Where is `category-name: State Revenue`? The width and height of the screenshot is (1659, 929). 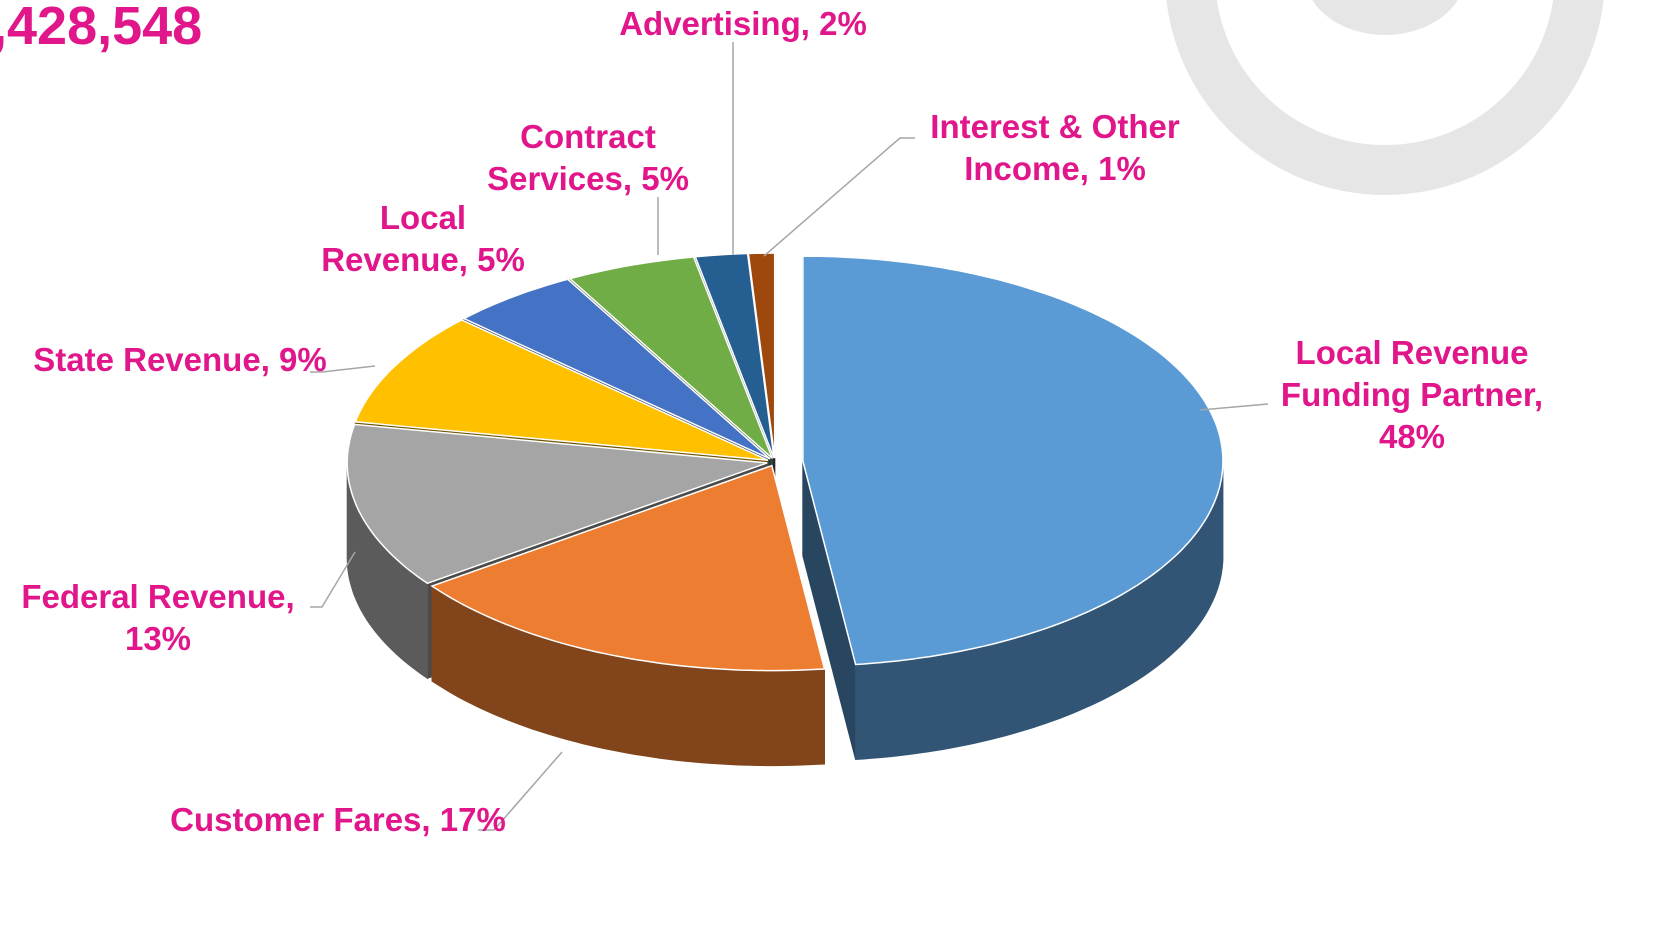
category-name: State Revenue is located at coordinates (147, 359).